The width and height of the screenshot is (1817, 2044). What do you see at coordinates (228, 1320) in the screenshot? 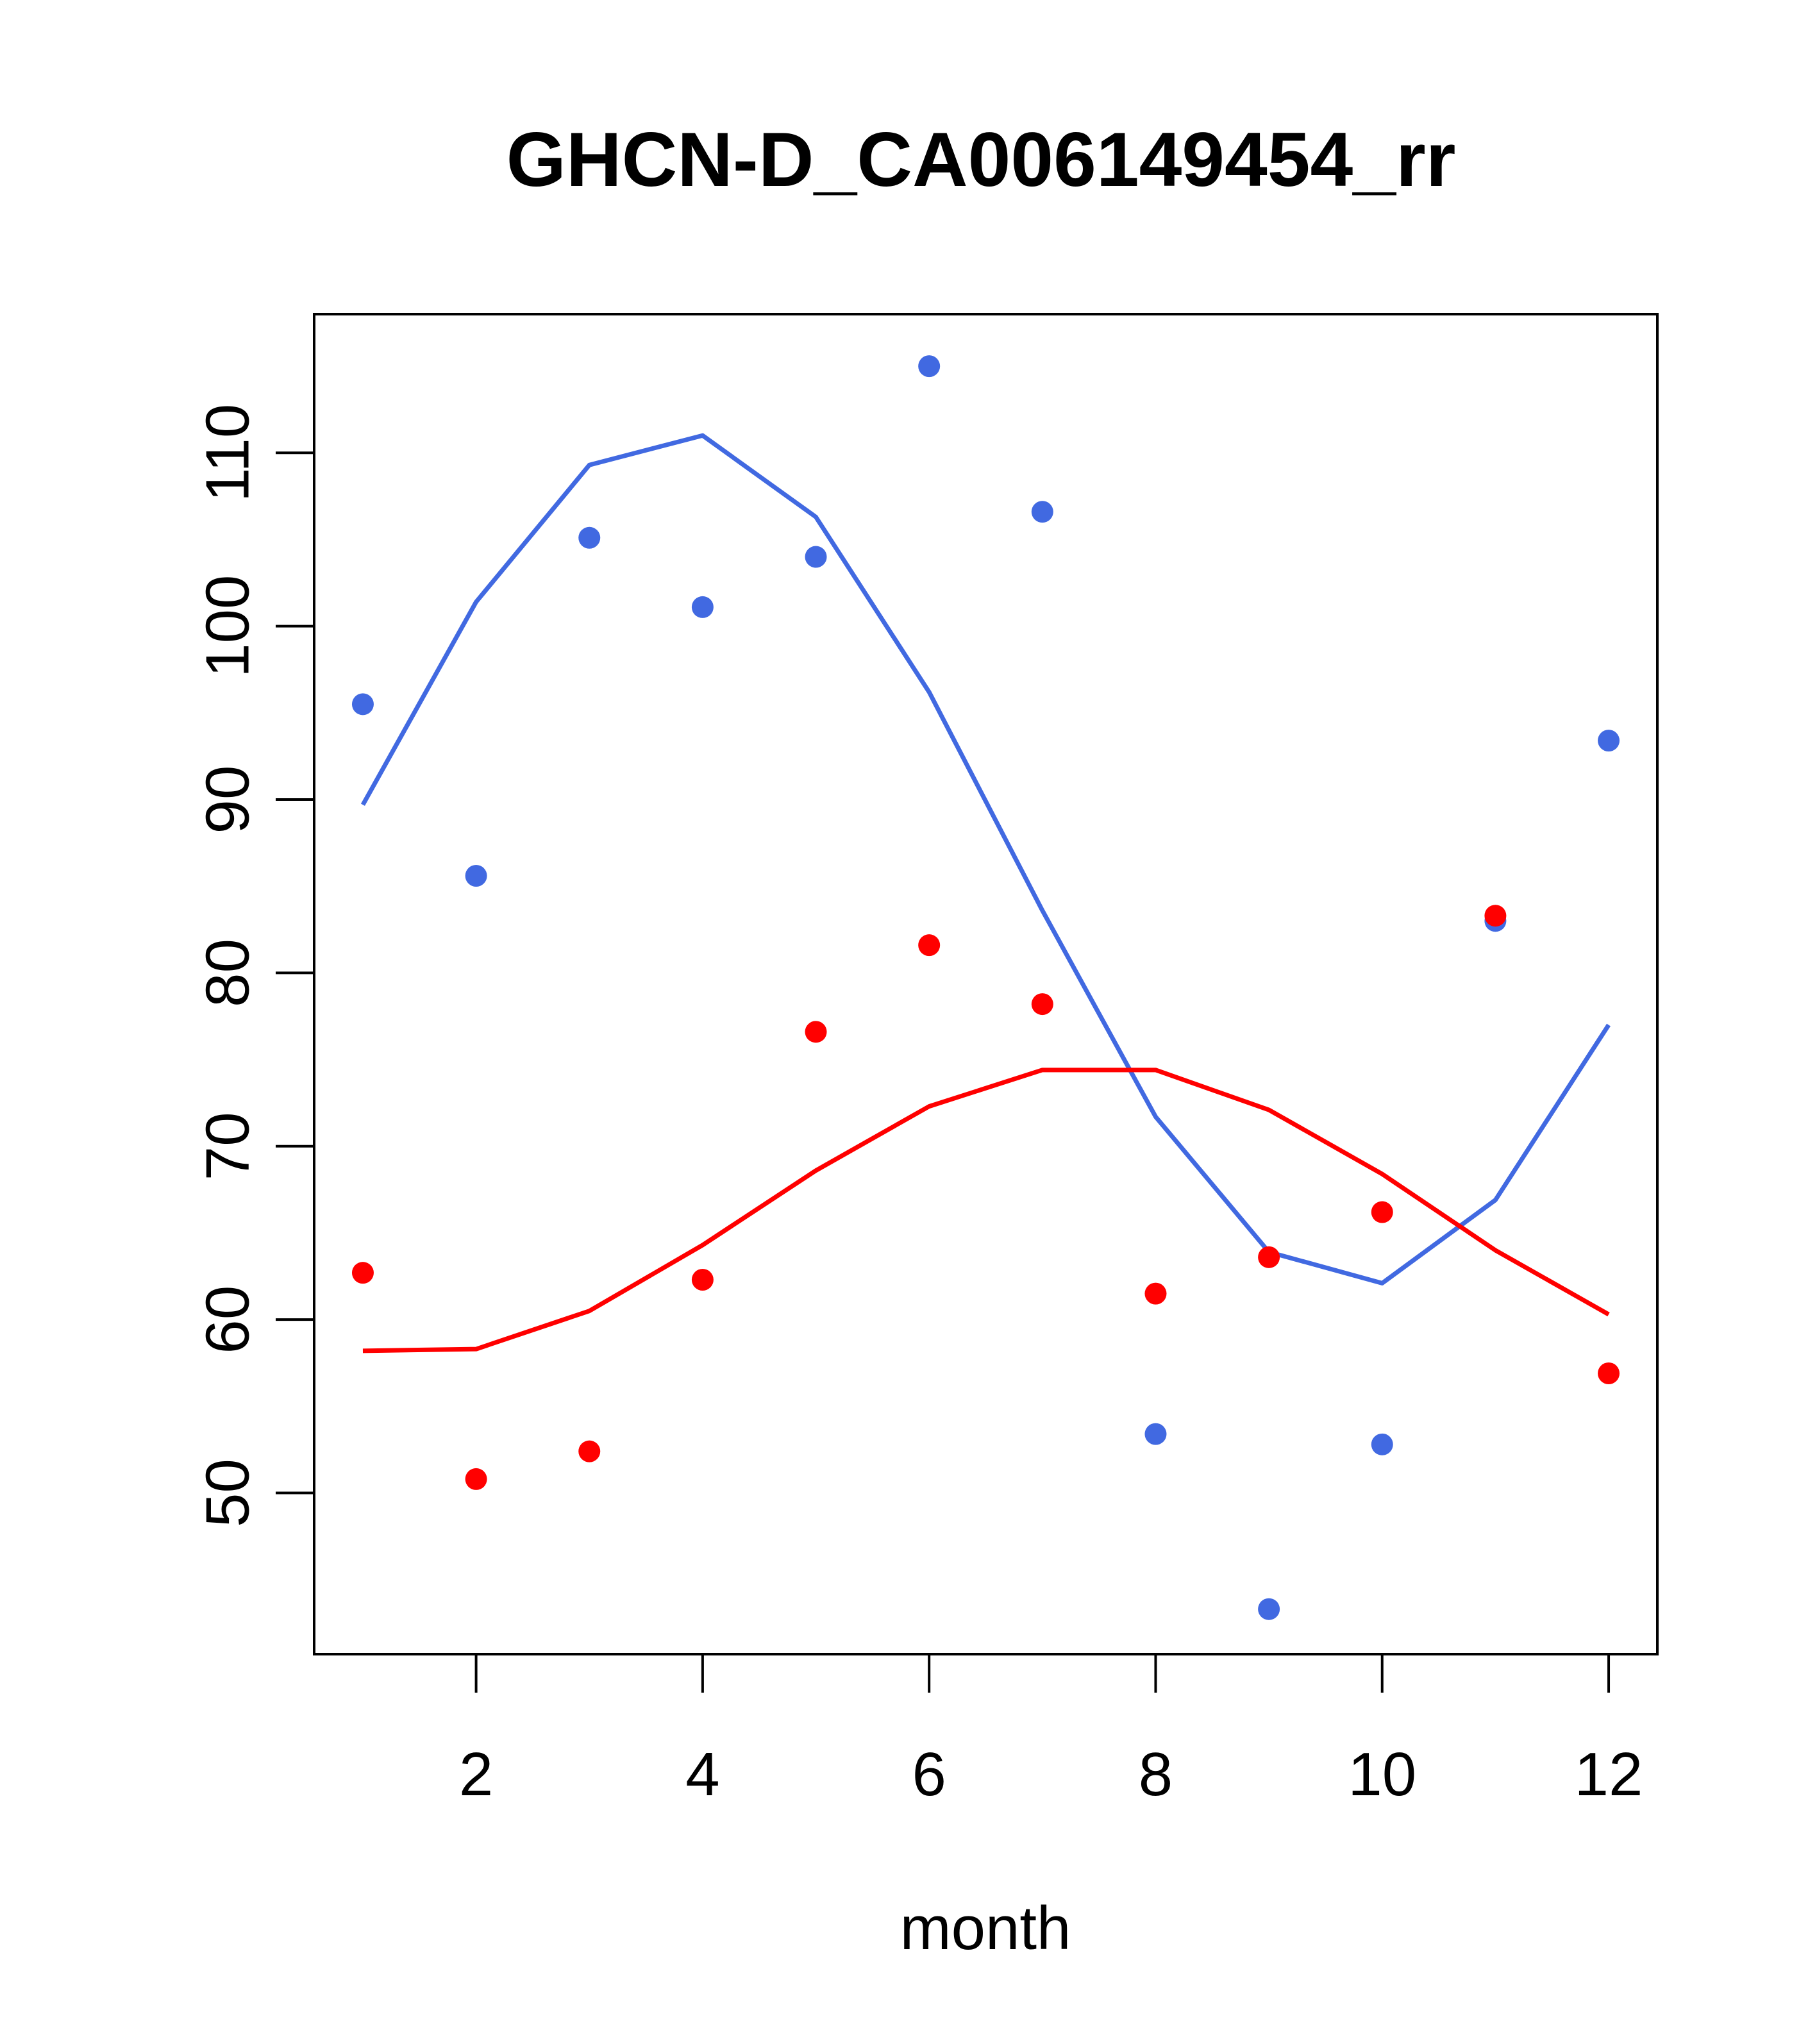
I see `y-tick-label: 60` at bounding box center [228, 1320].